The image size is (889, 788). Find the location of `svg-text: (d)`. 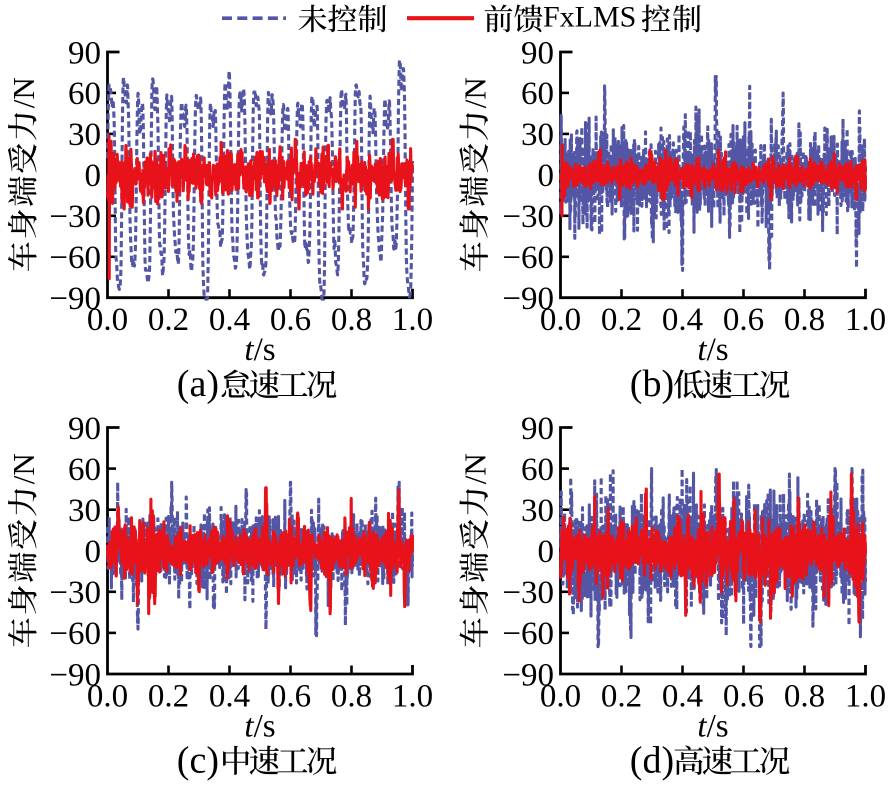

svg-text: (d) is located at coordinates (652, 760).